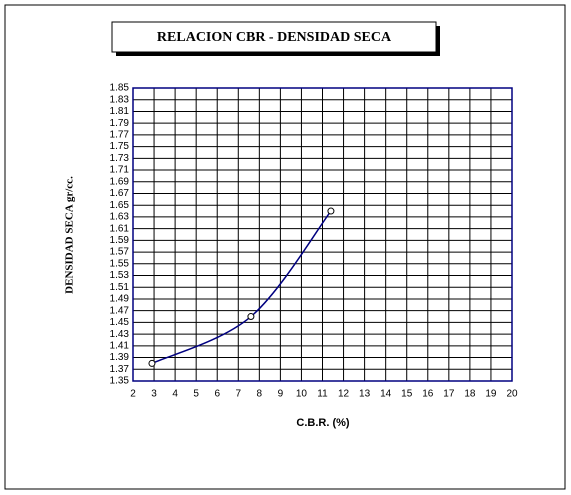 The height and width of the screenshot is (495, 571). What do you see at coordinates (120, 287) in the screenshot?
I see `y-tick-label: 1.51` at bounding box center [120, 287].